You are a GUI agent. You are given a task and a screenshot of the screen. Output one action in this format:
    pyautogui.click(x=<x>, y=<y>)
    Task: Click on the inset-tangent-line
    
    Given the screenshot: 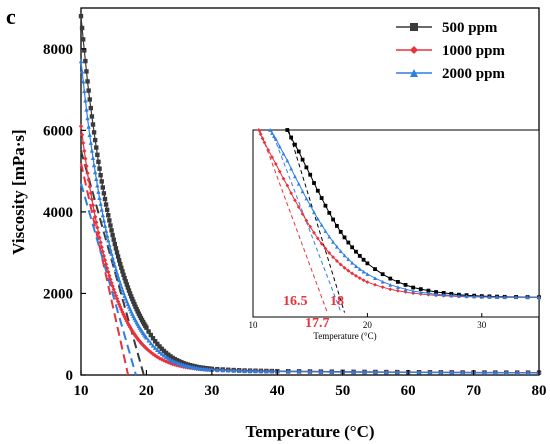 What is the action you would take?
    pyautogui.click(x=293, y=221)
    